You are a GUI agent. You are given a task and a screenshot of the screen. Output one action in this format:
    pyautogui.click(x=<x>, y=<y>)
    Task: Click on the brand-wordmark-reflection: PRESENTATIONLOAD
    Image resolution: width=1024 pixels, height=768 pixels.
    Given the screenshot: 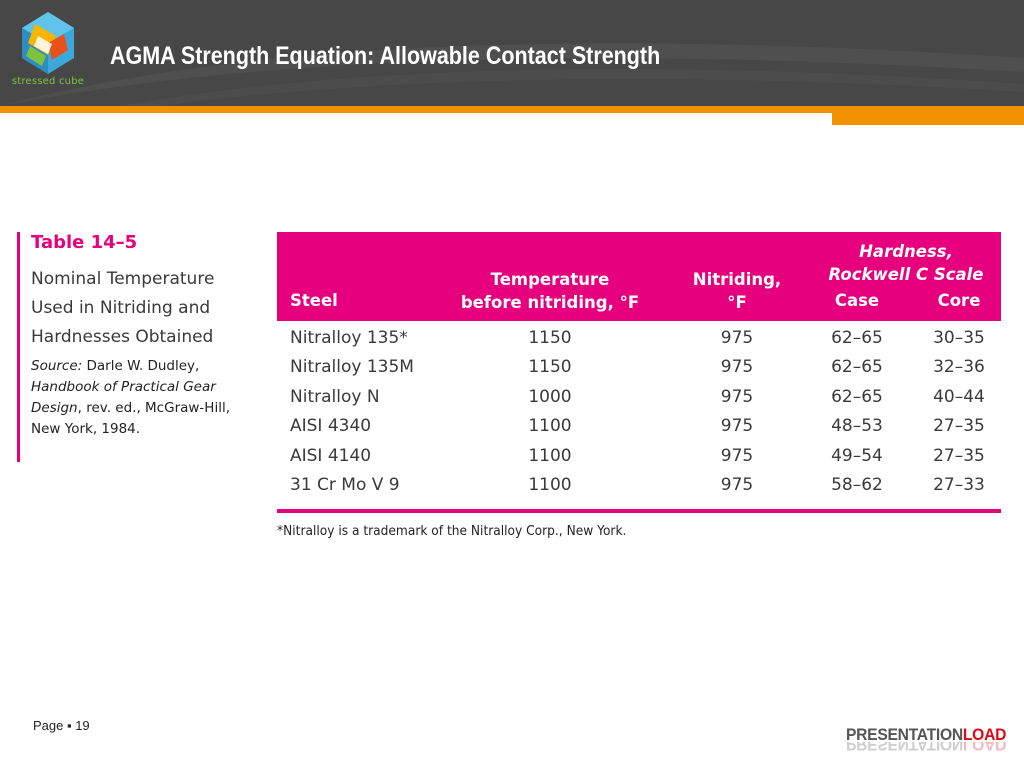 What is the action you would take?
    pyautogui.click(x=927, y=748)
    